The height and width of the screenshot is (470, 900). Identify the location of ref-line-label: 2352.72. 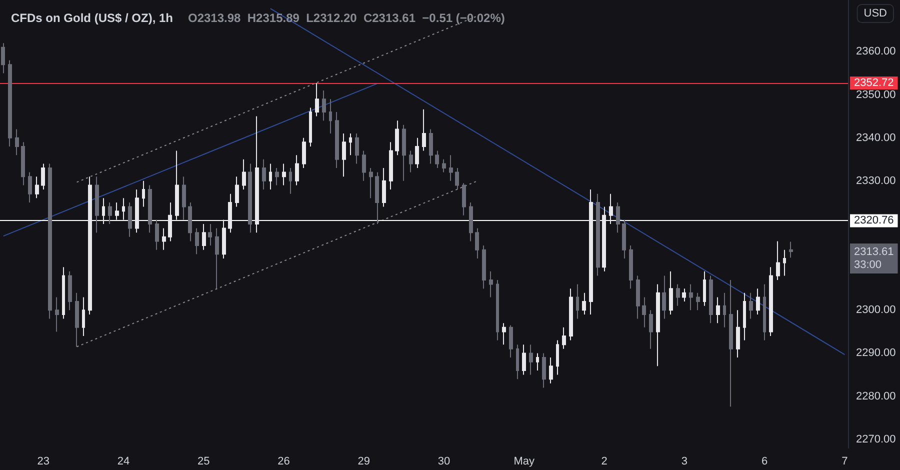
(874, 83).